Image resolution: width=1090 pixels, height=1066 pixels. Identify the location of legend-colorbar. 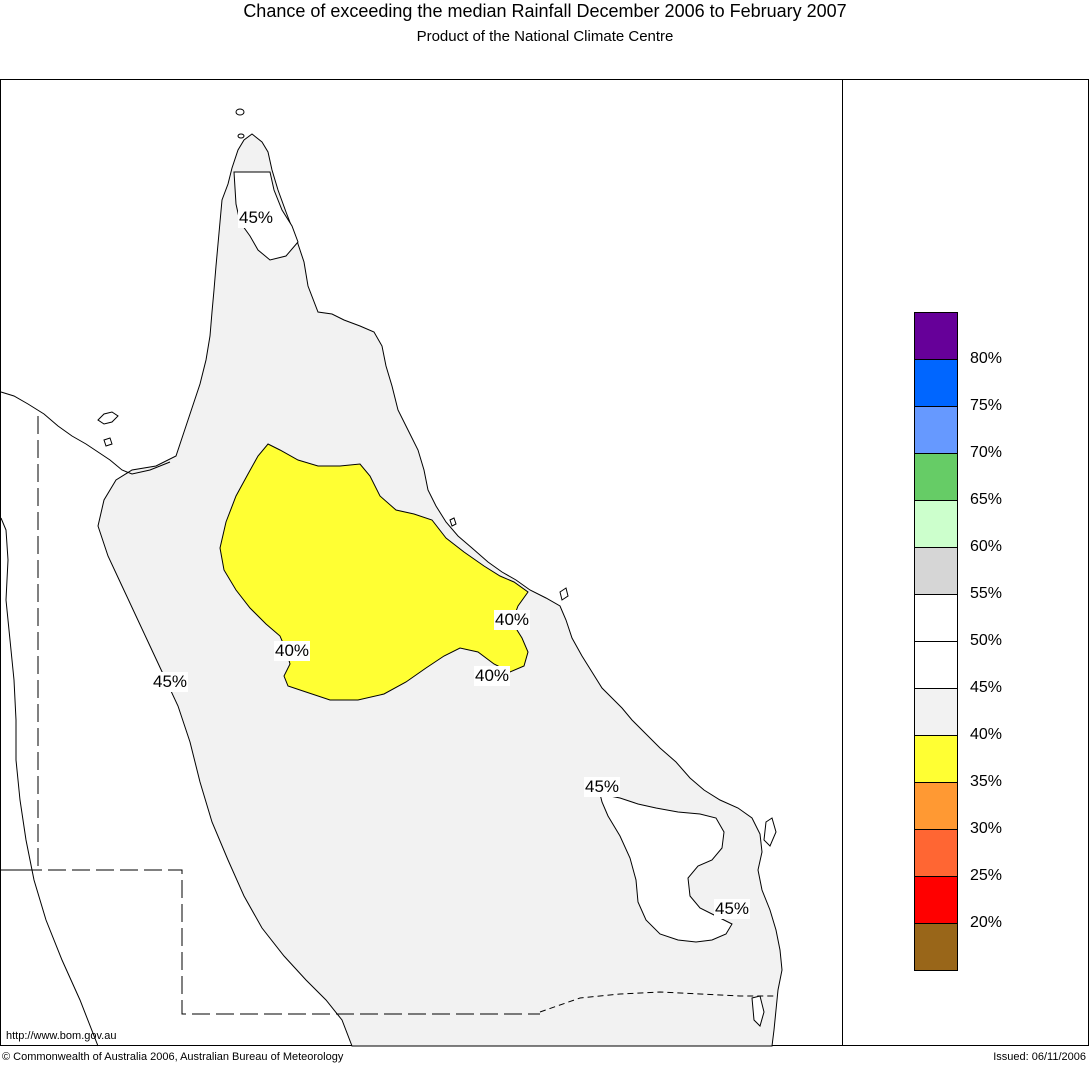
(936, 641).